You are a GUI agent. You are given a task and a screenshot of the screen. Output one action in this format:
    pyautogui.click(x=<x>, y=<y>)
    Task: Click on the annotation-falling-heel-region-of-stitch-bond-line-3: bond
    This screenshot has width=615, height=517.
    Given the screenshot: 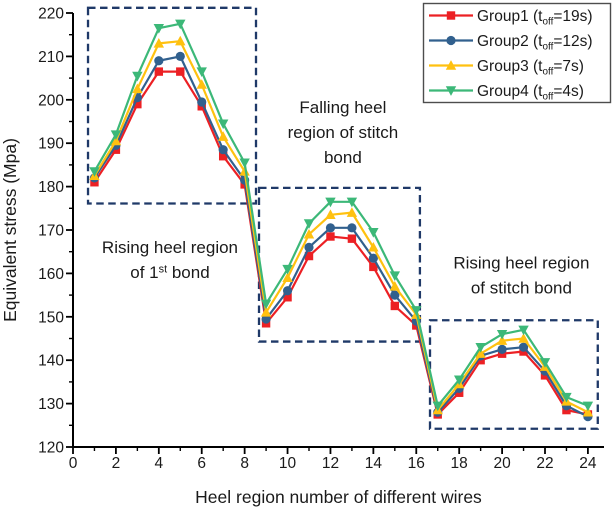 What is the action you would take?
    pyautogui.click(x=343, y=157)
    